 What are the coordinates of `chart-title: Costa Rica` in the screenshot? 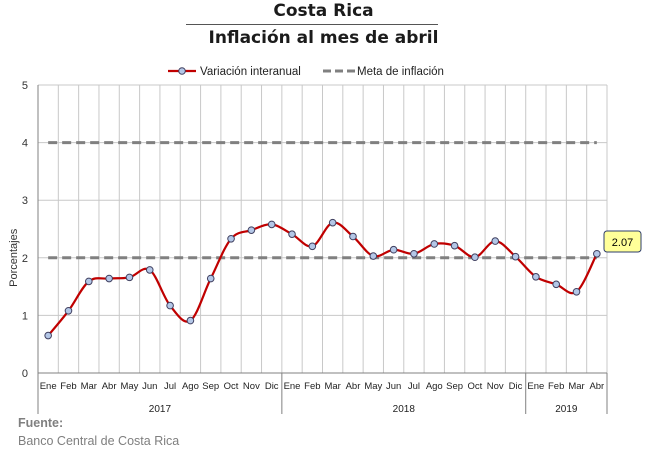 It's located at (323, 11).